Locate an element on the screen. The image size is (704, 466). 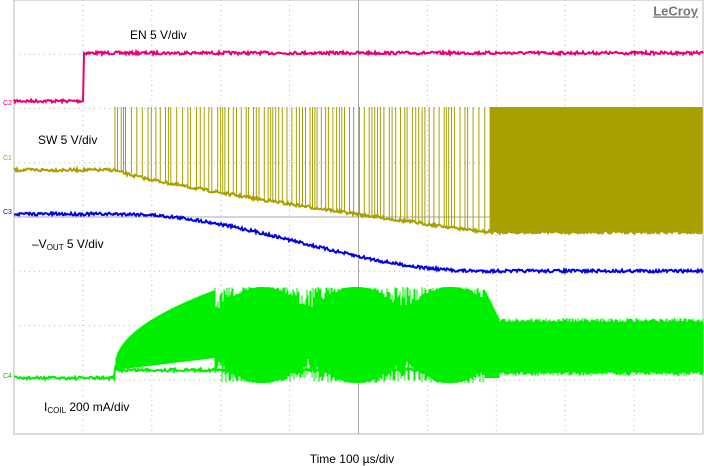
channel-label: –VOUT 5 V/div is located at coordinates (68, 244).